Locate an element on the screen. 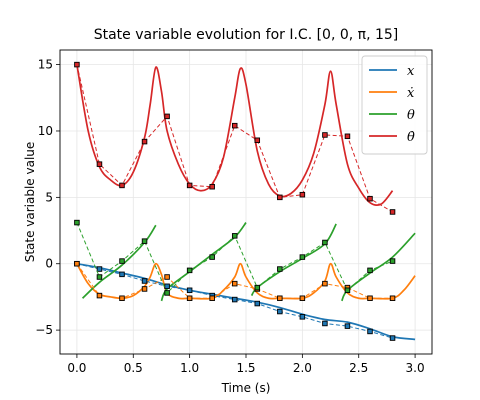 The height and width of the screenshot is (400, 480). x-tick-label: 2.0 is located at coordinates (302, 368).